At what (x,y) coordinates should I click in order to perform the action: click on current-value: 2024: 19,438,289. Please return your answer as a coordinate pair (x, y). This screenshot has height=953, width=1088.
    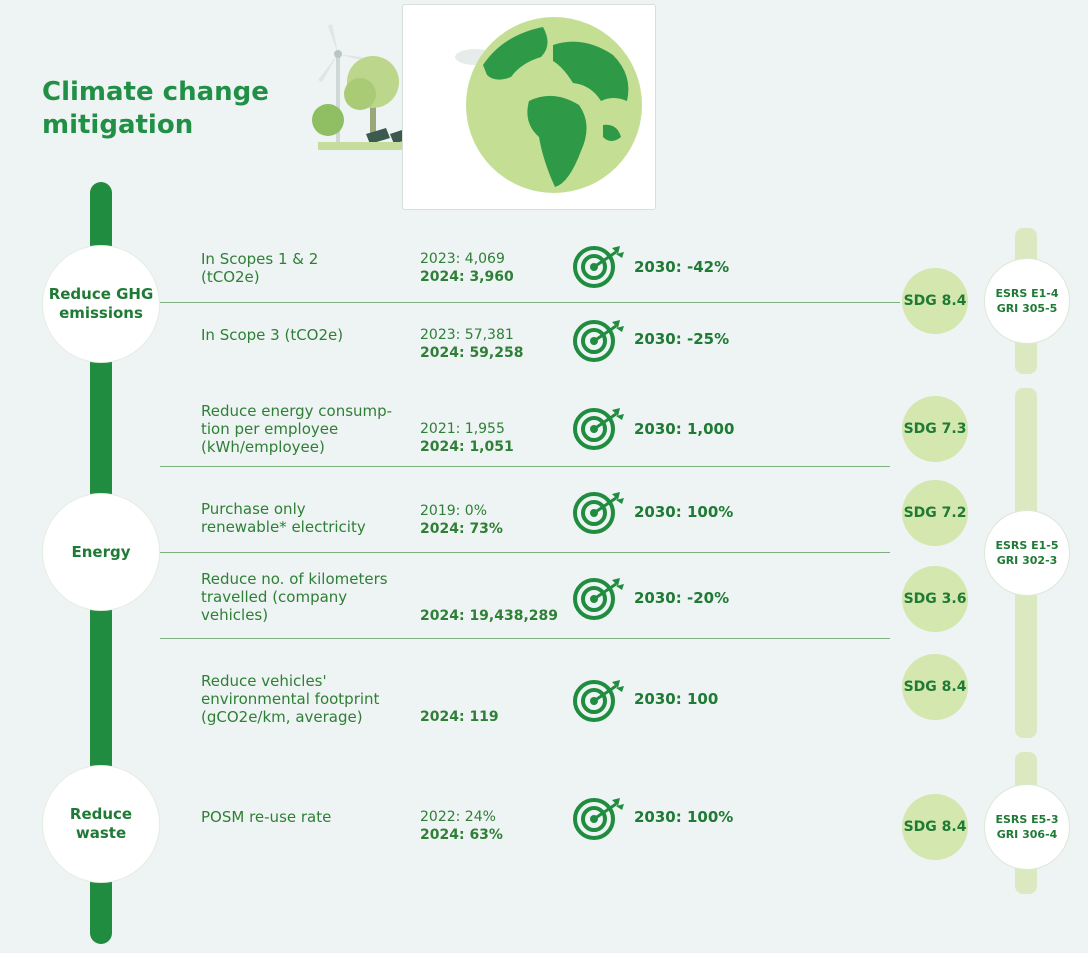
    Looking at the image, I should click on (489, 616).